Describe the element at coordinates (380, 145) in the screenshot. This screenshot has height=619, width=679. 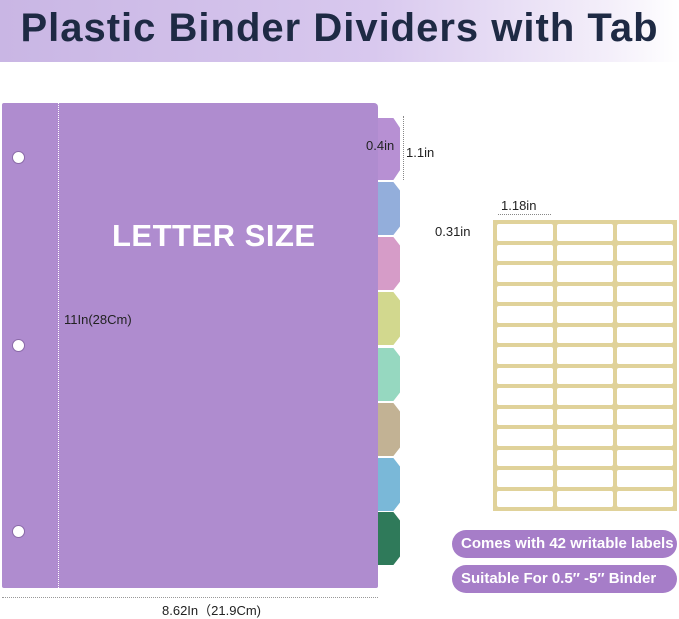
I see `tab-depth-label: 0.4in` at that location.